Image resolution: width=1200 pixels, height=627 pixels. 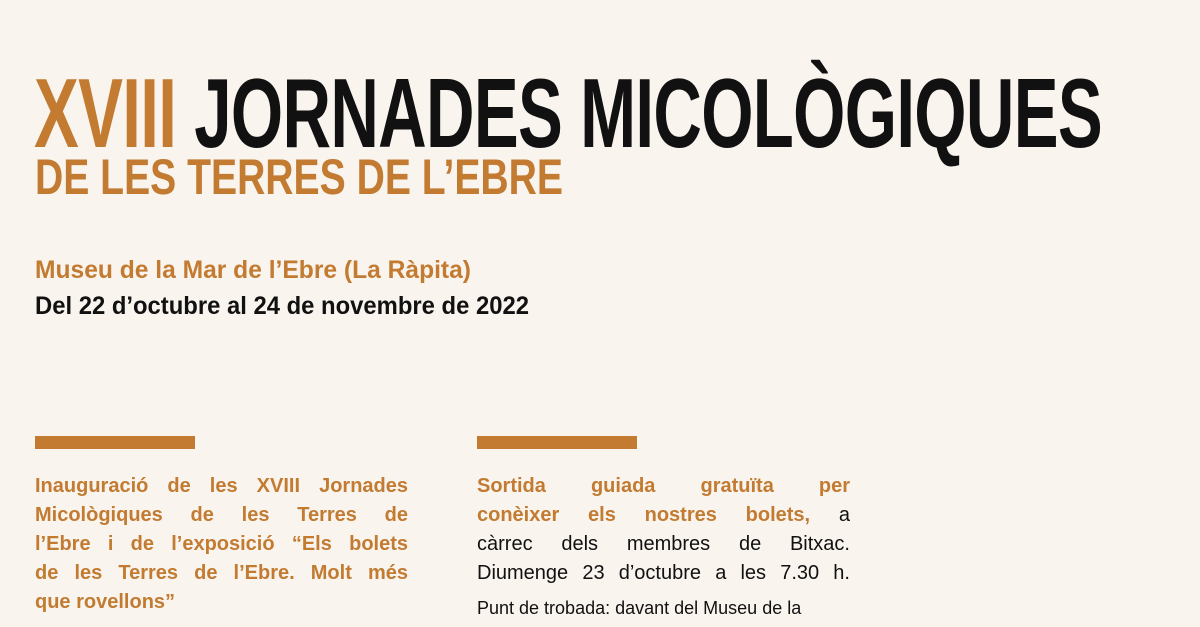 What do you see at coordinates (221, 486) in the screenshot?
I see `event-line: Inauguració de les XVIII Jornades` at bounding box center [221, 486].